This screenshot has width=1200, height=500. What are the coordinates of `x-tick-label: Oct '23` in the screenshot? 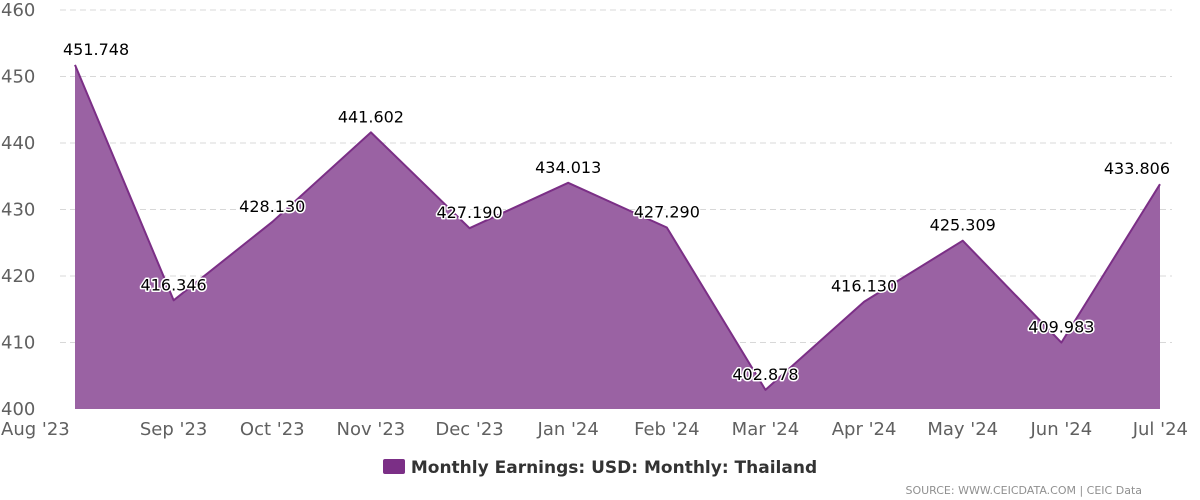 It's located at (272, 429).